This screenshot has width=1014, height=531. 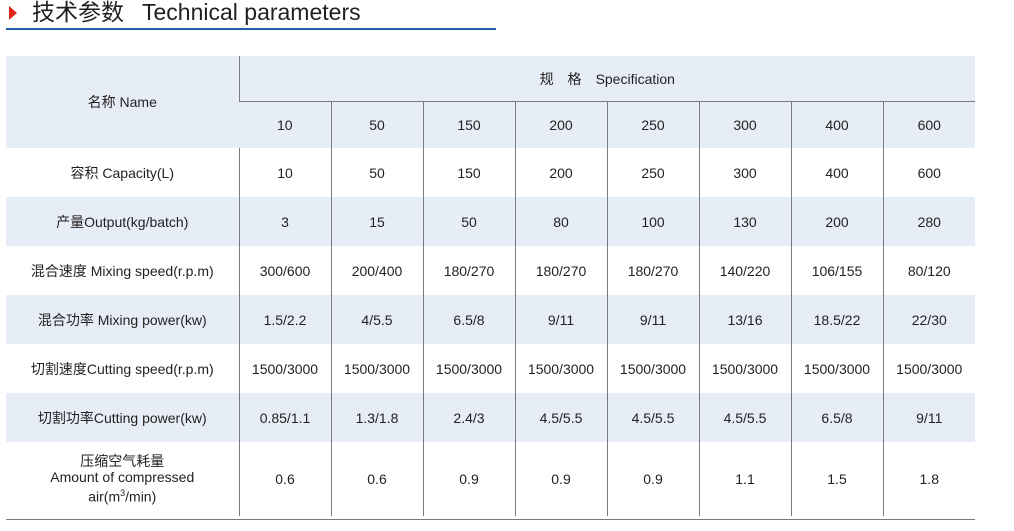 What do you see at coordinates (635, 78) in the screenshot?
I see `specification-header-en: Specification` at bounding box center [635, 78].